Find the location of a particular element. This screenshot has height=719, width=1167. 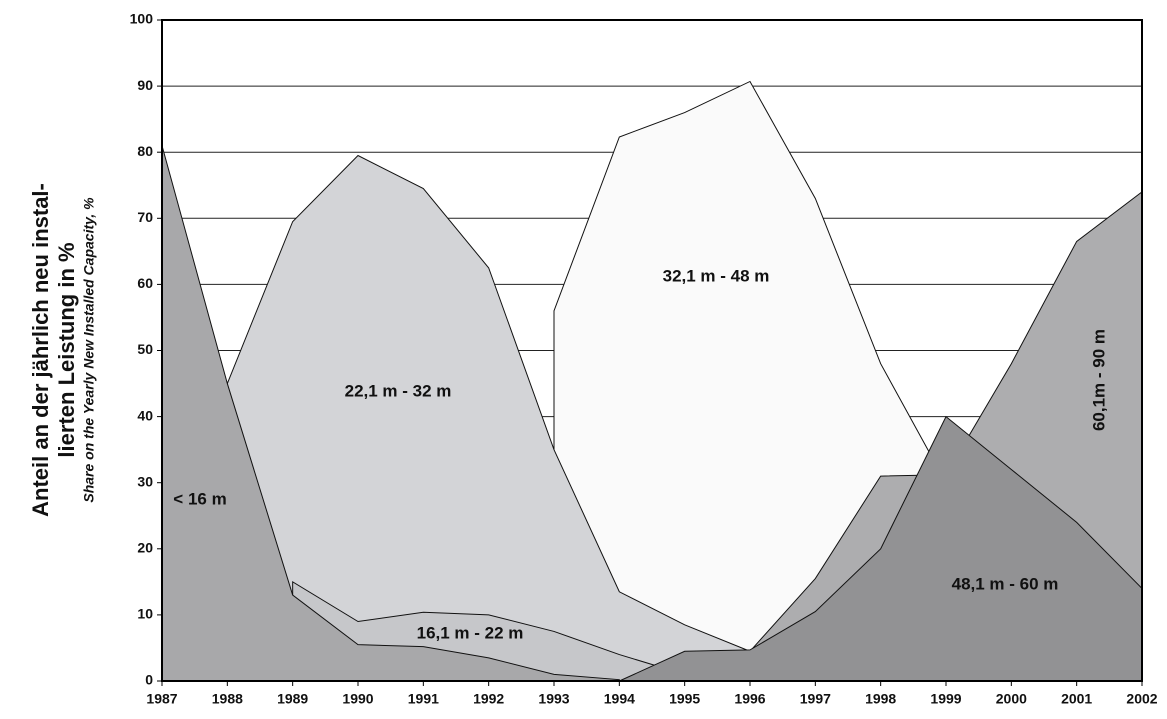

series-label: 22,1 m - 32 m is located at coordinates (398, 390).